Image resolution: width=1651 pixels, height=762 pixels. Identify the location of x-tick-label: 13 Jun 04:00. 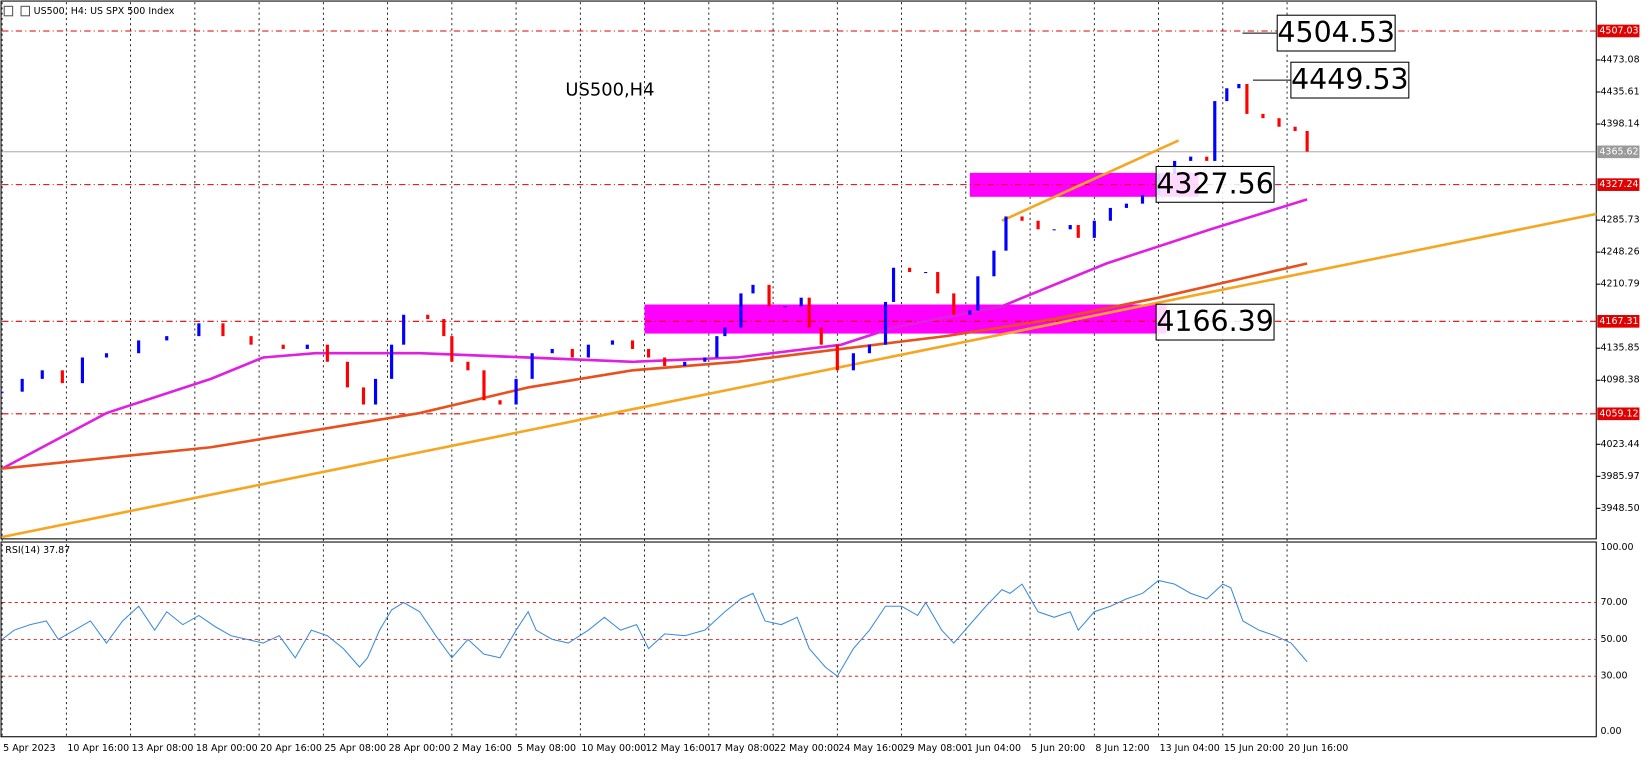
(1190, 748).